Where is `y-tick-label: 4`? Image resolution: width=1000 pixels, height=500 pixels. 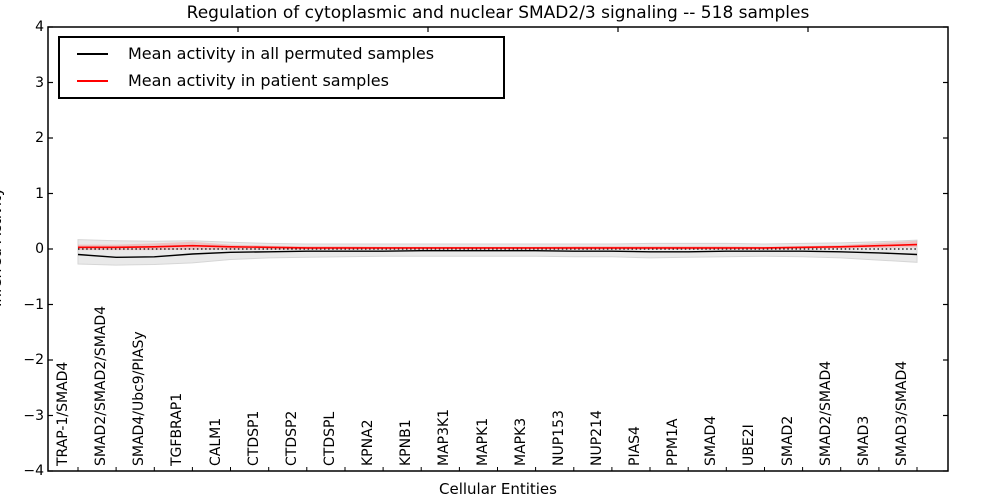 y-tick-label: 4 is located at coordinates (39, 27).